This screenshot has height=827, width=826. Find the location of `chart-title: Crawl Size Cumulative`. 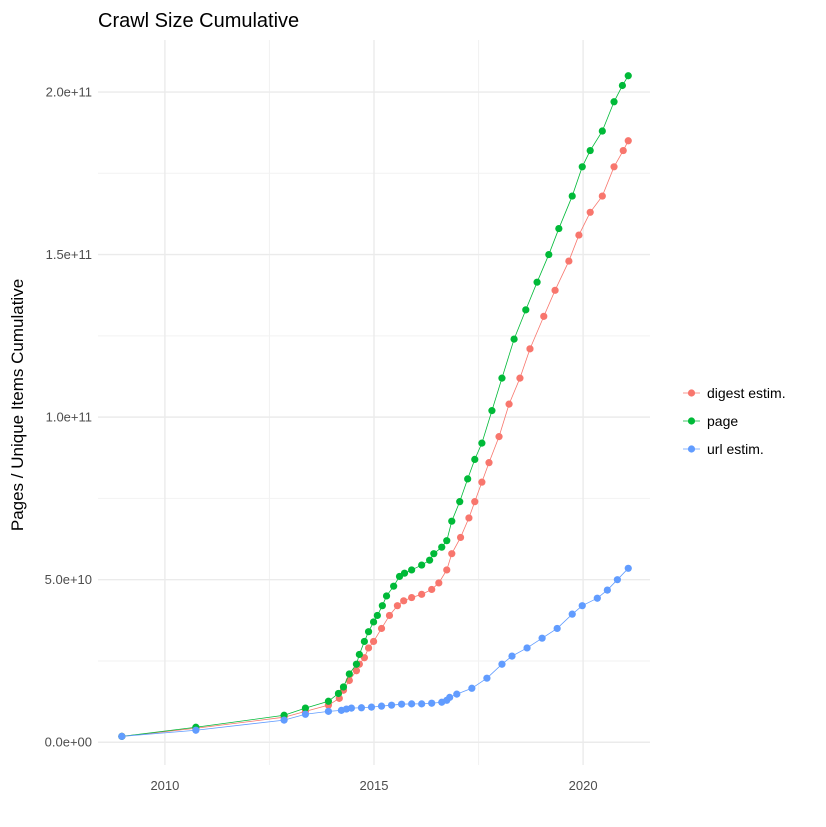

chart-title: Crawl Size Cumulative is located at coordinates (198, 21).